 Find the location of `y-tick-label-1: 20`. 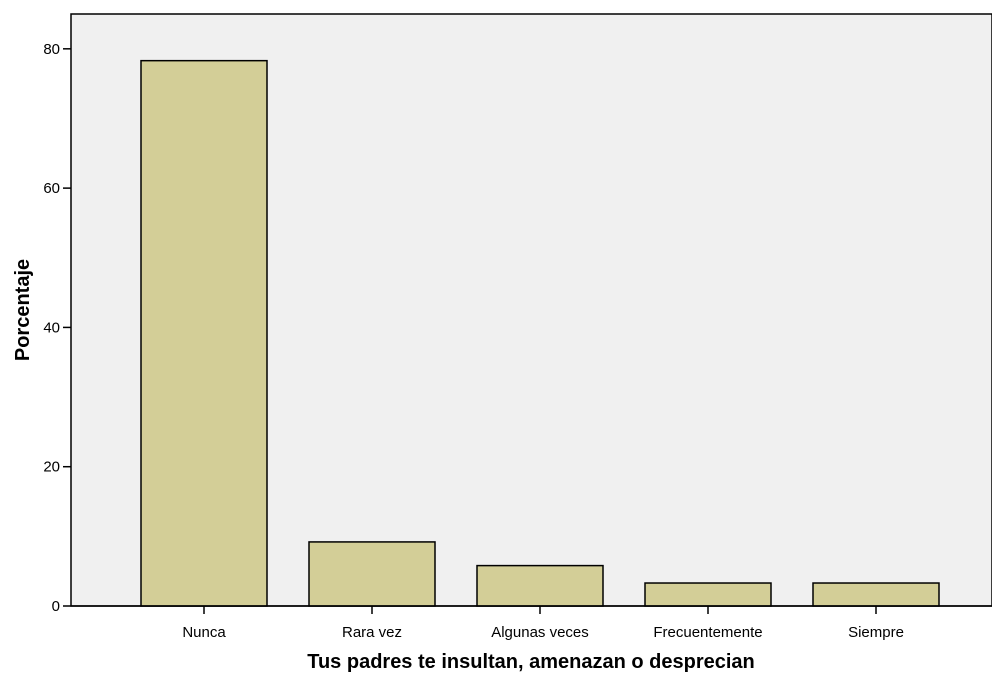

y-tick-label-1: 20 is located at coordinates (51, 467).